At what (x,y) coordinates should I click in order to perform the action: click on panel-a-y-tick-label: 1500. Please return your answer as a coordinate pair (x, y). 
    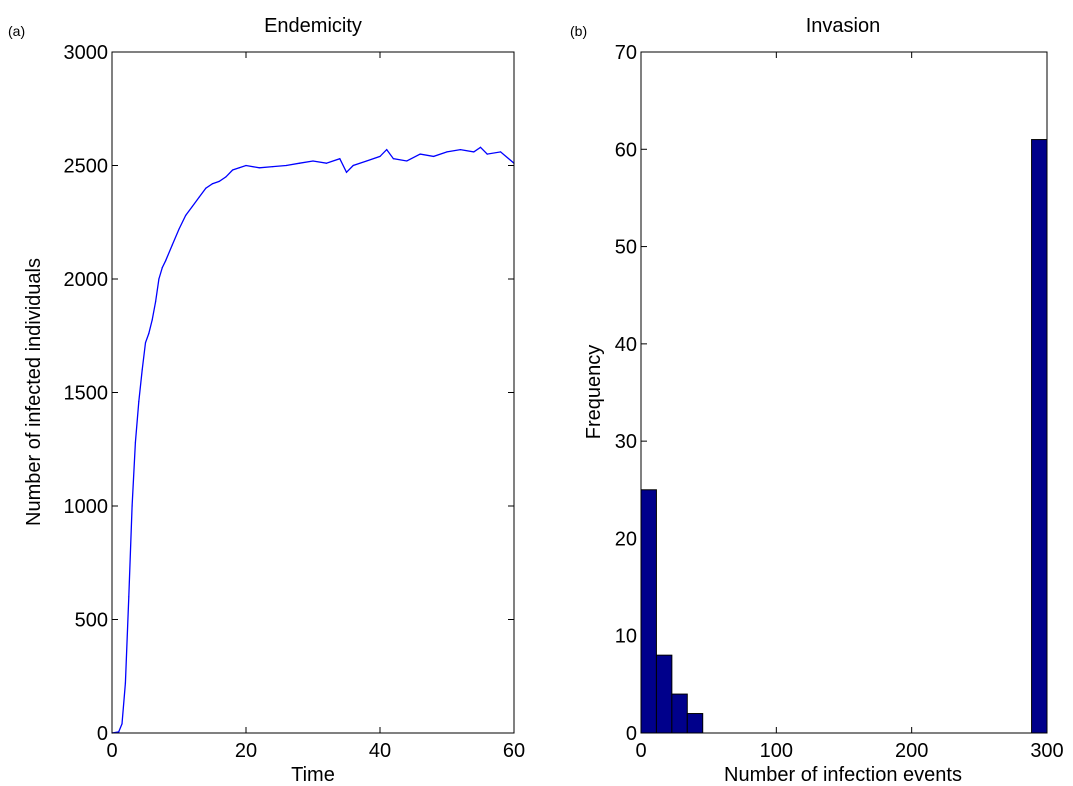
    Looking at the image, I should click on (86, 394).